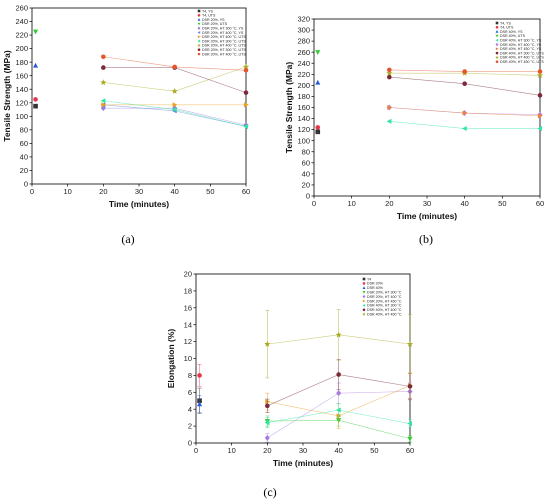 Image resolution: width=550 pixels, height=504 pixels. Describe the element at coordinates (24, 143) in the screenshot. I see `y-tick-label: 60` at that location.